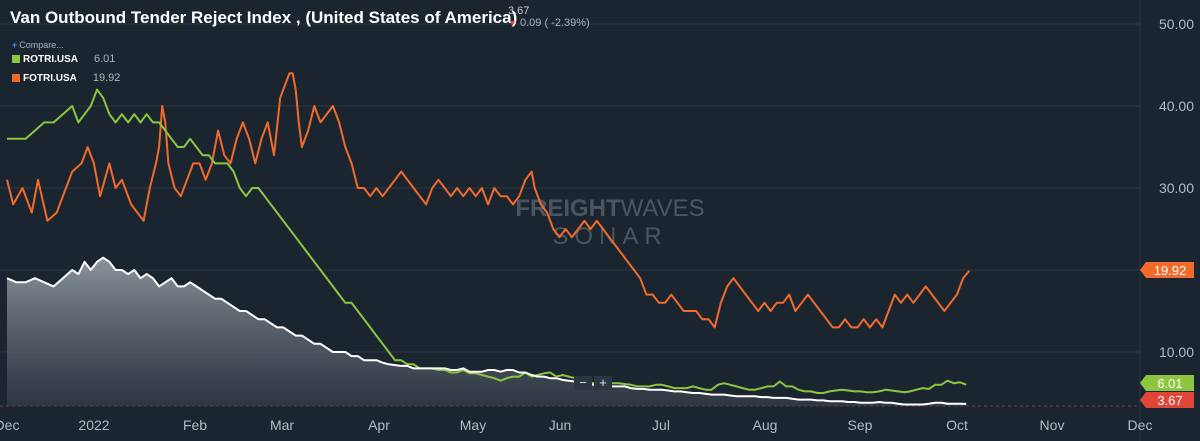  What do you see at coordinates (1176, 106) in the screenshot?
I see `y-tick-label: 40.00` at bounding box center [1176, 106].